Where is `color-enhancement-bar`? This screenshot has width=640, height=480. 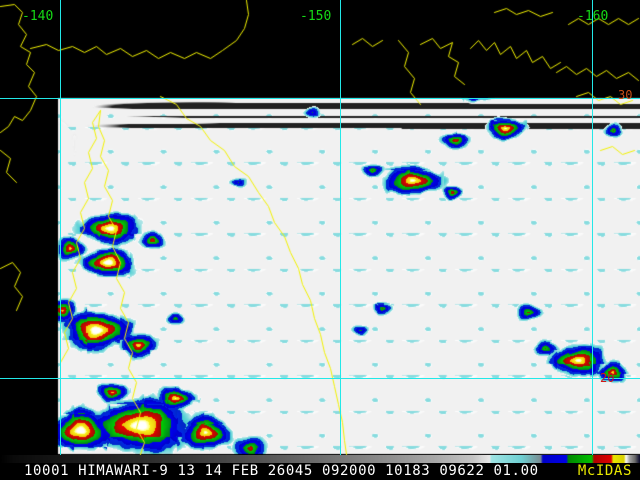 color-enhancement-bar is located at coordinates (320, 459).